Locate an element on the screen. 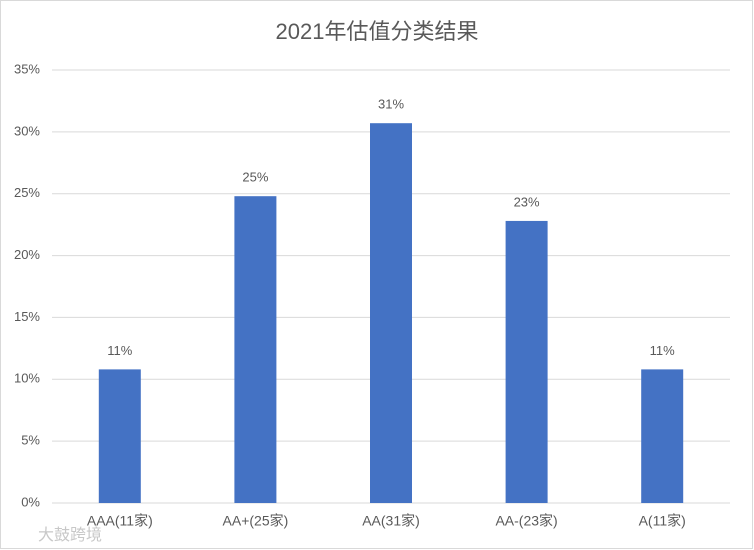 This screenshot has height=550, width=754. y-tick-label: 25% is located at coordinates (27, 192).